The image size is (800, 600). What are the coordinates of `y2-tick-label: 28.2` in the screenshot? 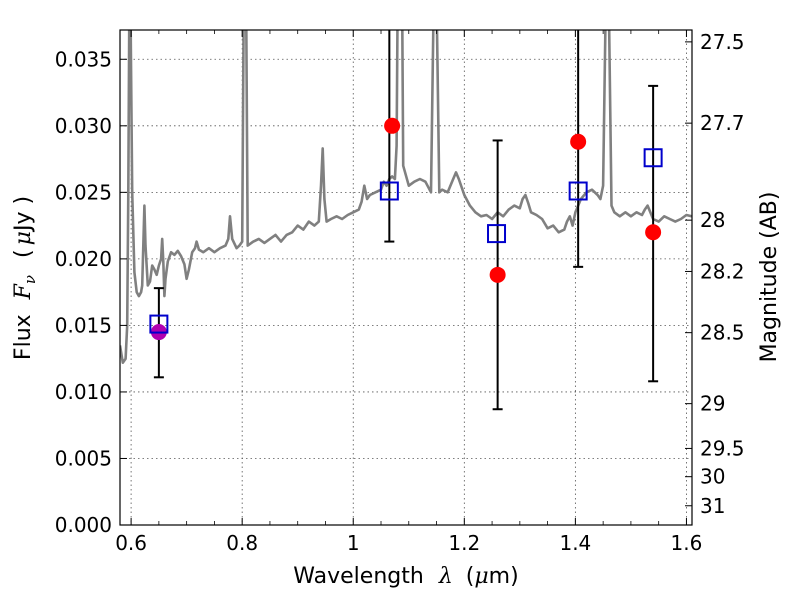 It's located at (722, 271).